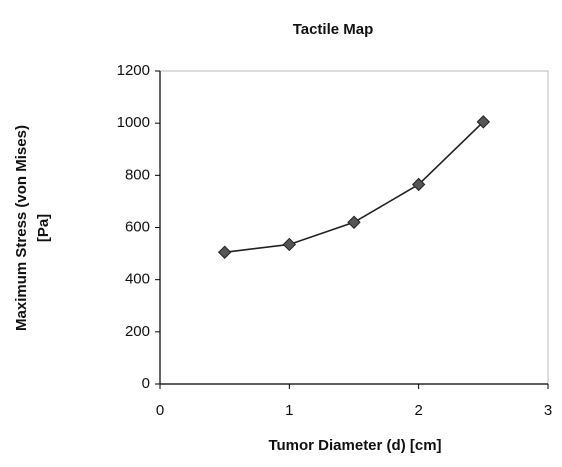  What do you see at coordinates (43, 228) in the screenshot?
I see `y-axis-label: [Pa]` at bounding box center [43, 228].